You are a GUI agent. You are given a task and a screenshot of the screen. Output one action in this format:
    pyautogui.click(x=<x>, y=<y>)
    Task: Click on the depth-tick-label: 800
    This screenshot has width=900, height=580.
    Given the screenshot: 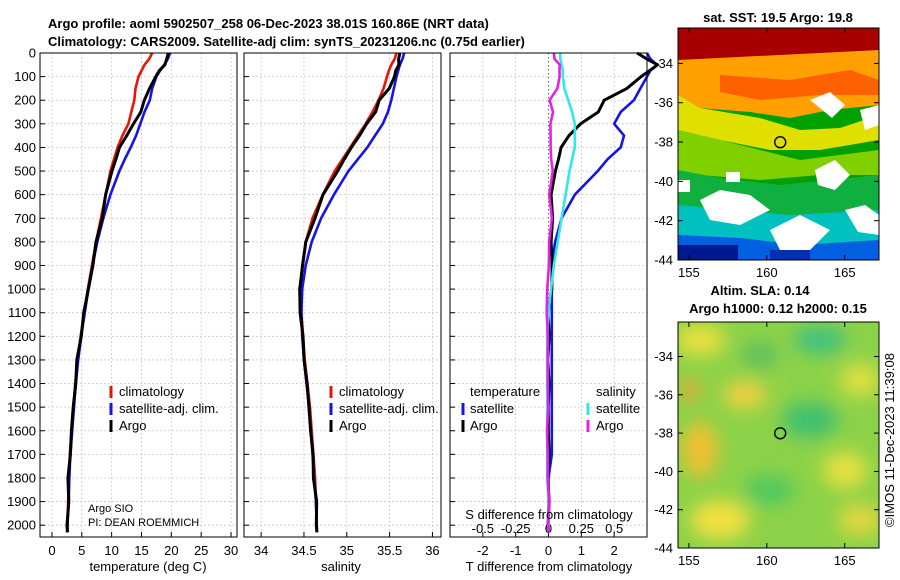 What is the action you would take?
    pyautogui.click(x=25, y=241)
    